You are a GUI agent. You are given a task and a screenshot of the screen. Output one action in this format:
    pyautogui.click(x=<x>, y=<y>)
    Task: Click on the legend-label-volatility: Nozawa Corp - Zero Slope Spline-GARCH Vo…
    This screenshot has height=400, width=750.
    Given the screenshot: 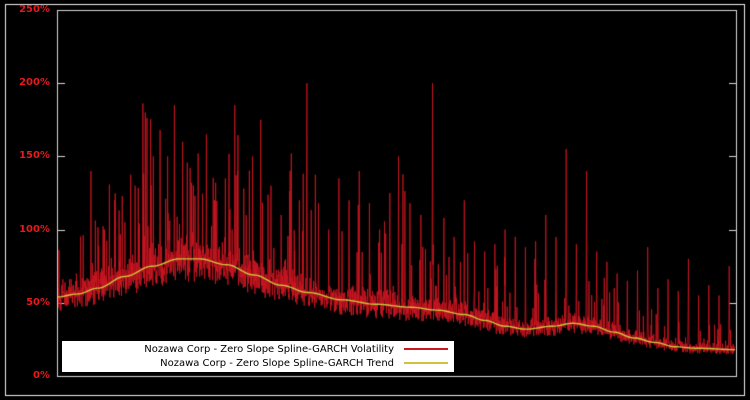 What is the action you would take?
    pyautogui.click(x=269, y=349)
    